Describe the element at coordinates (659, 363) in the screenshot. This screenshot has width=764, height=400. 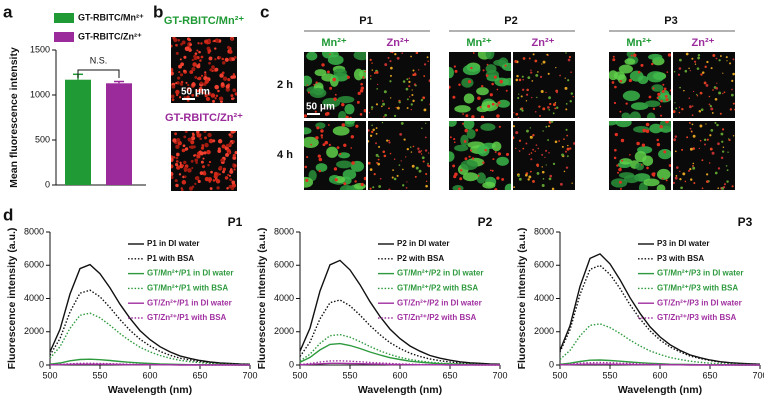
I see `line-series` at that location.